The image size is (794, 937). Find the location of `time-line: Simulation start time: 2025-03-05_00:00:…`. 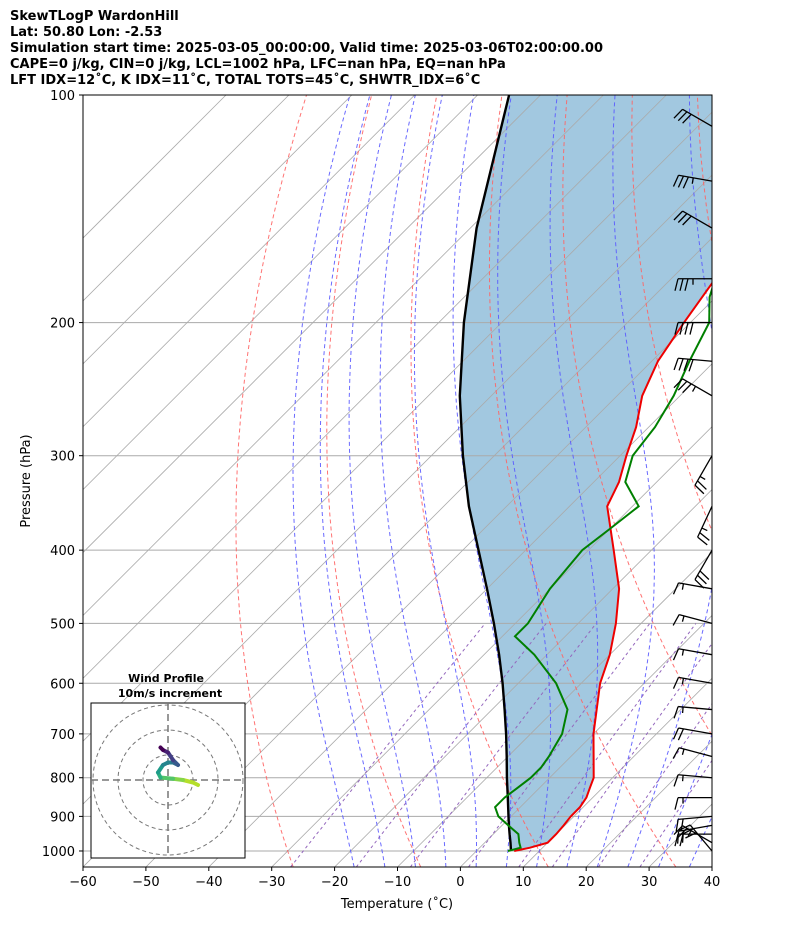

time-line: Simulation start time: 2025-03-05_00:00:… is located at coordinates (306, 48).